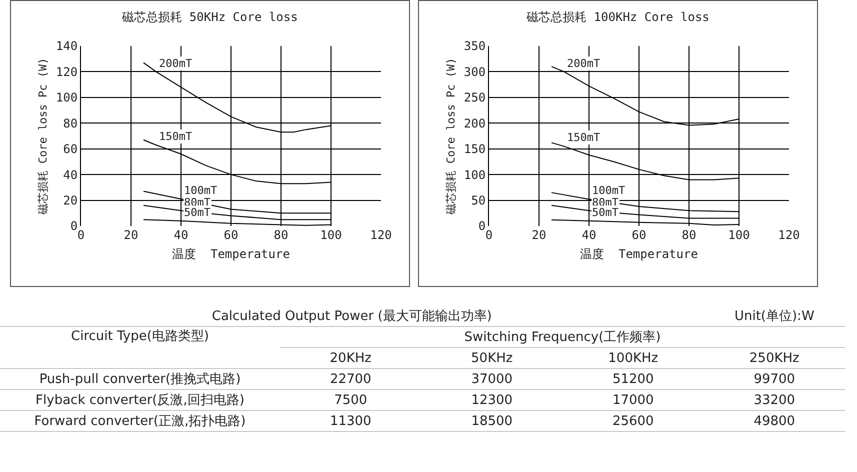 This screenshot has width=857, height=472. I want to click on data-label: 22700, so click(351, 379).